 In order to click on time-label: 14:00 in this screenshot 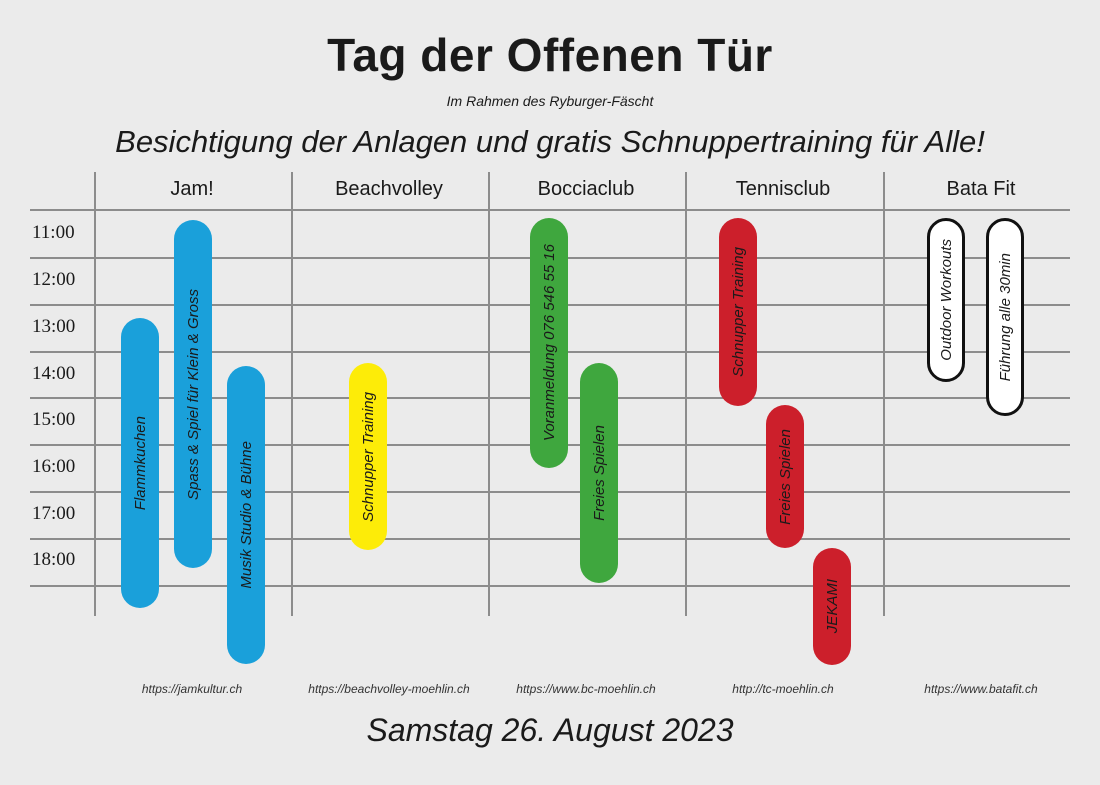, I will do `click(54, 373)`.